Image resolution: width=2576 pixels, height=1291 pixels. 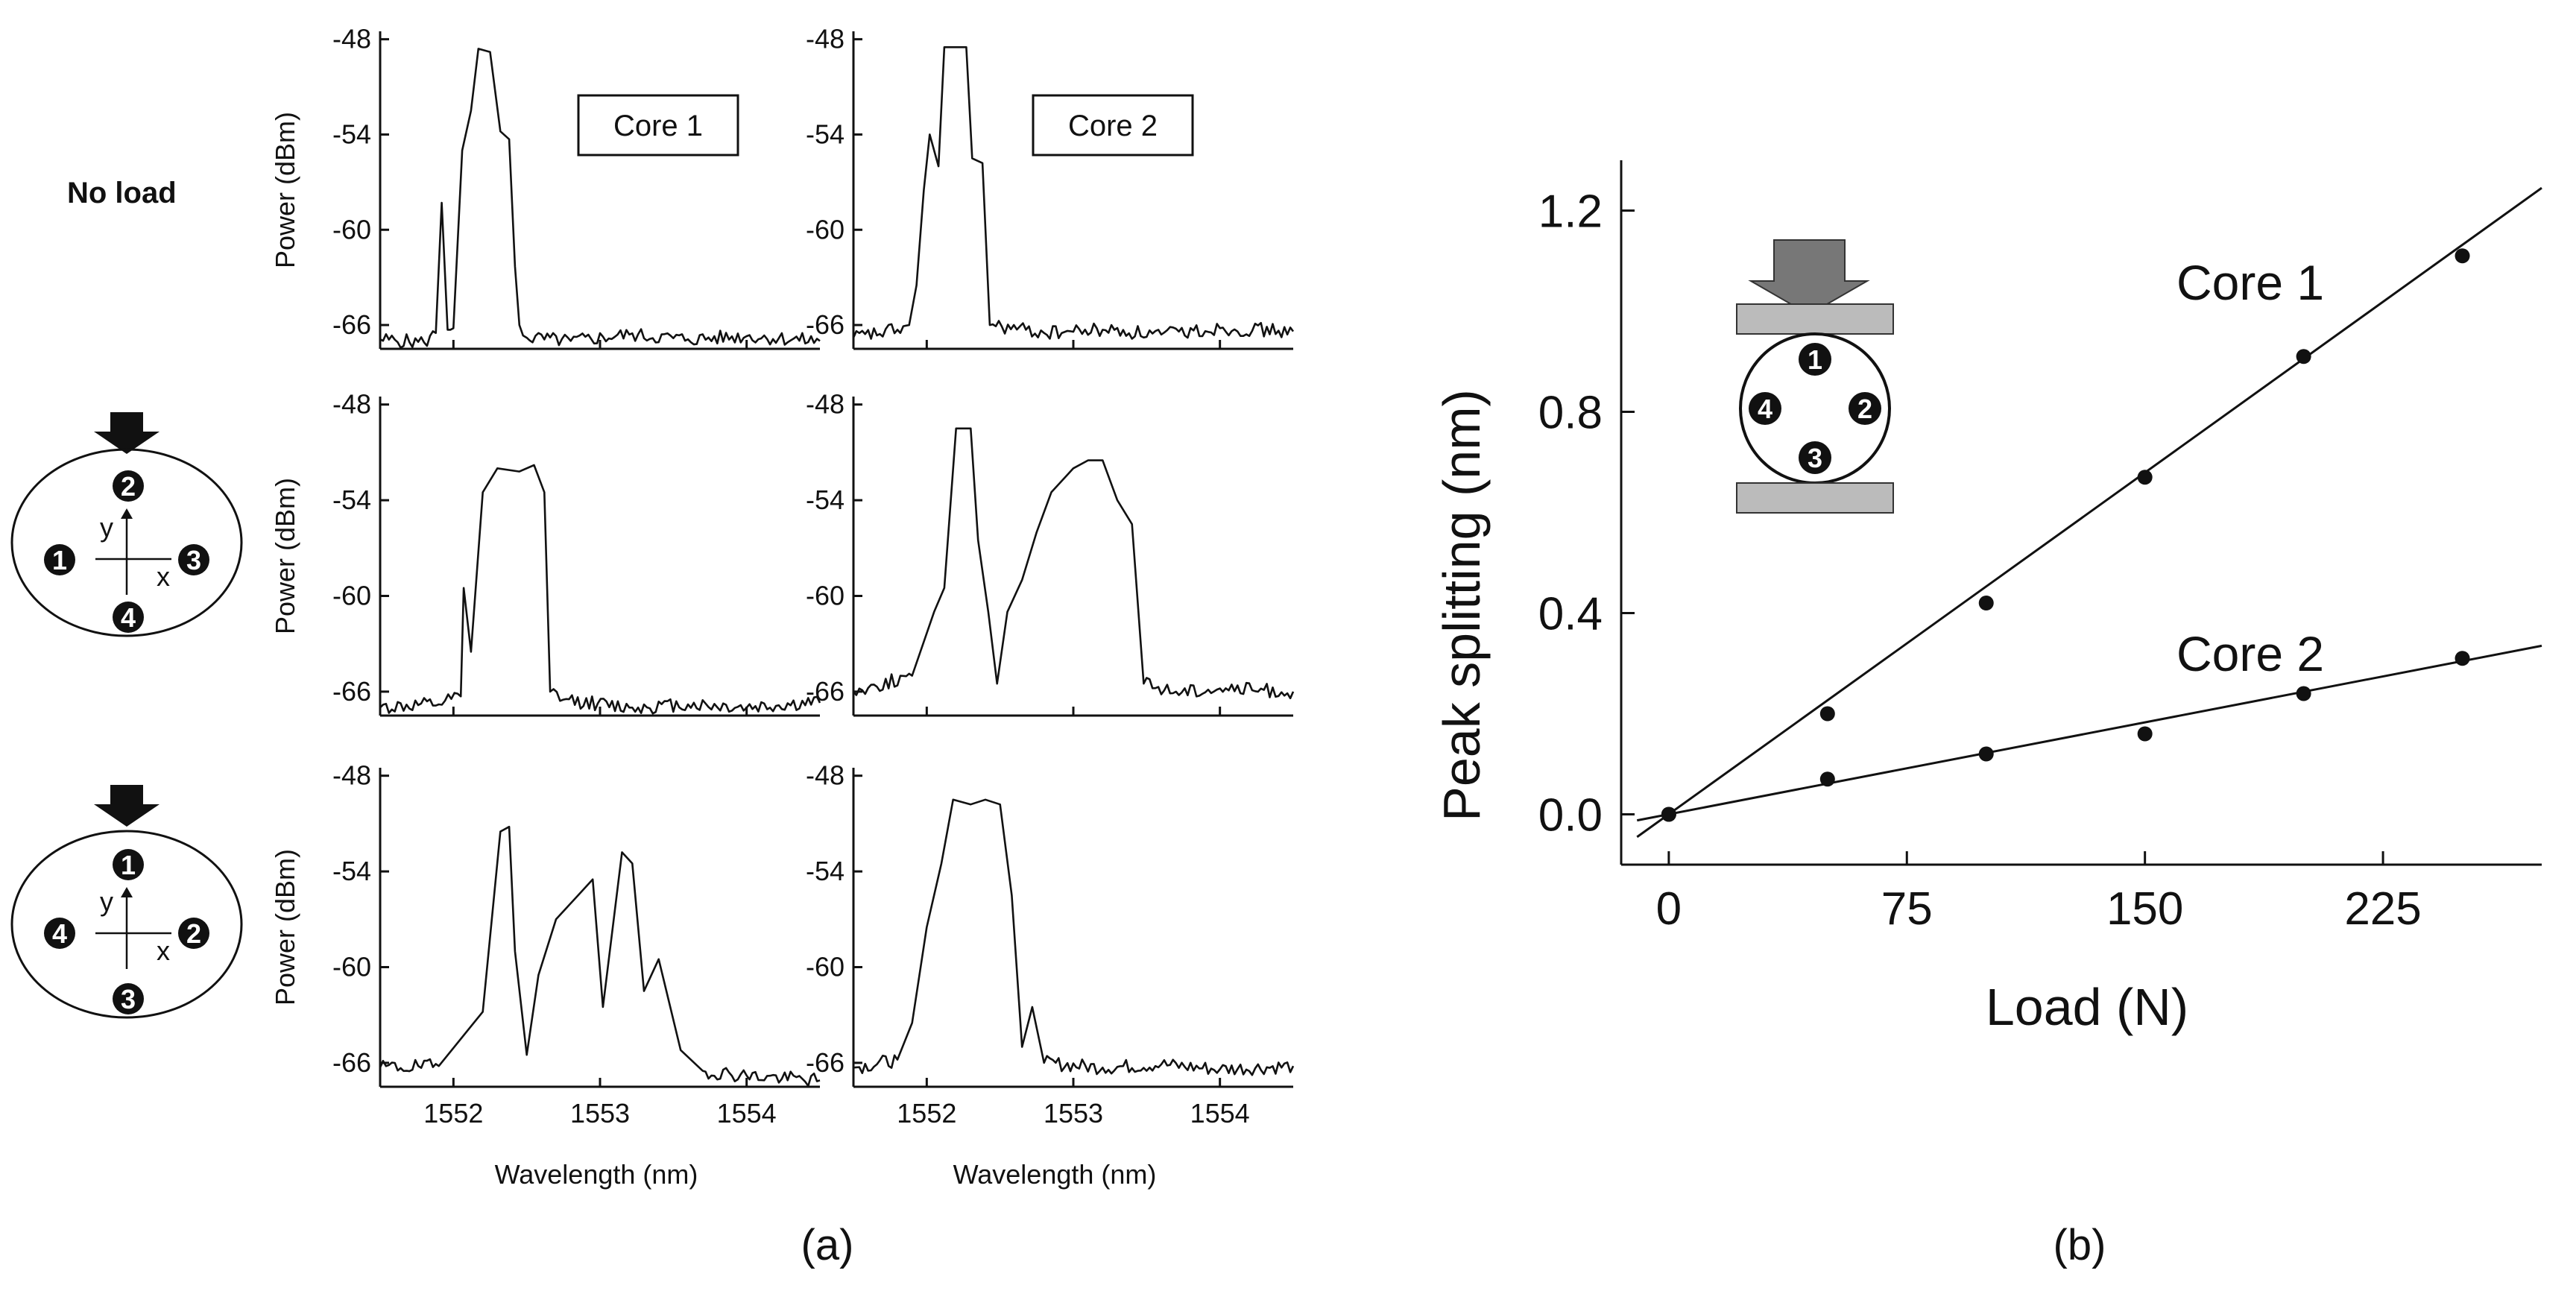 What do you see at coordinates (1669, 909) in the screenshot?
I see `b-x-tick-label: 0` at bounding box center [1669, 909].